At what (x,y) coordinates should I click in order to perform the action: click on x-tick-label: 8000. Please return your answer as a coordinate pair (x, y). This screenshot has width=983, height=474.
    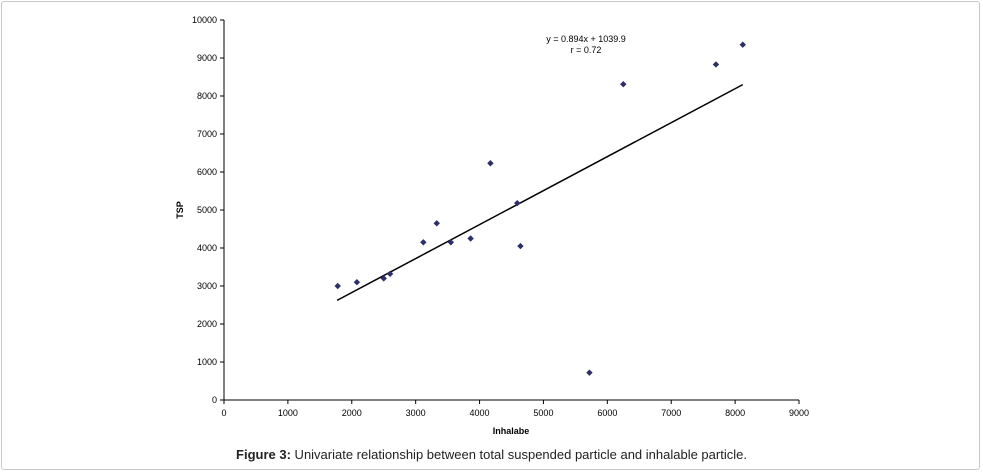
    Looking at the image, I should click on (735, 413).